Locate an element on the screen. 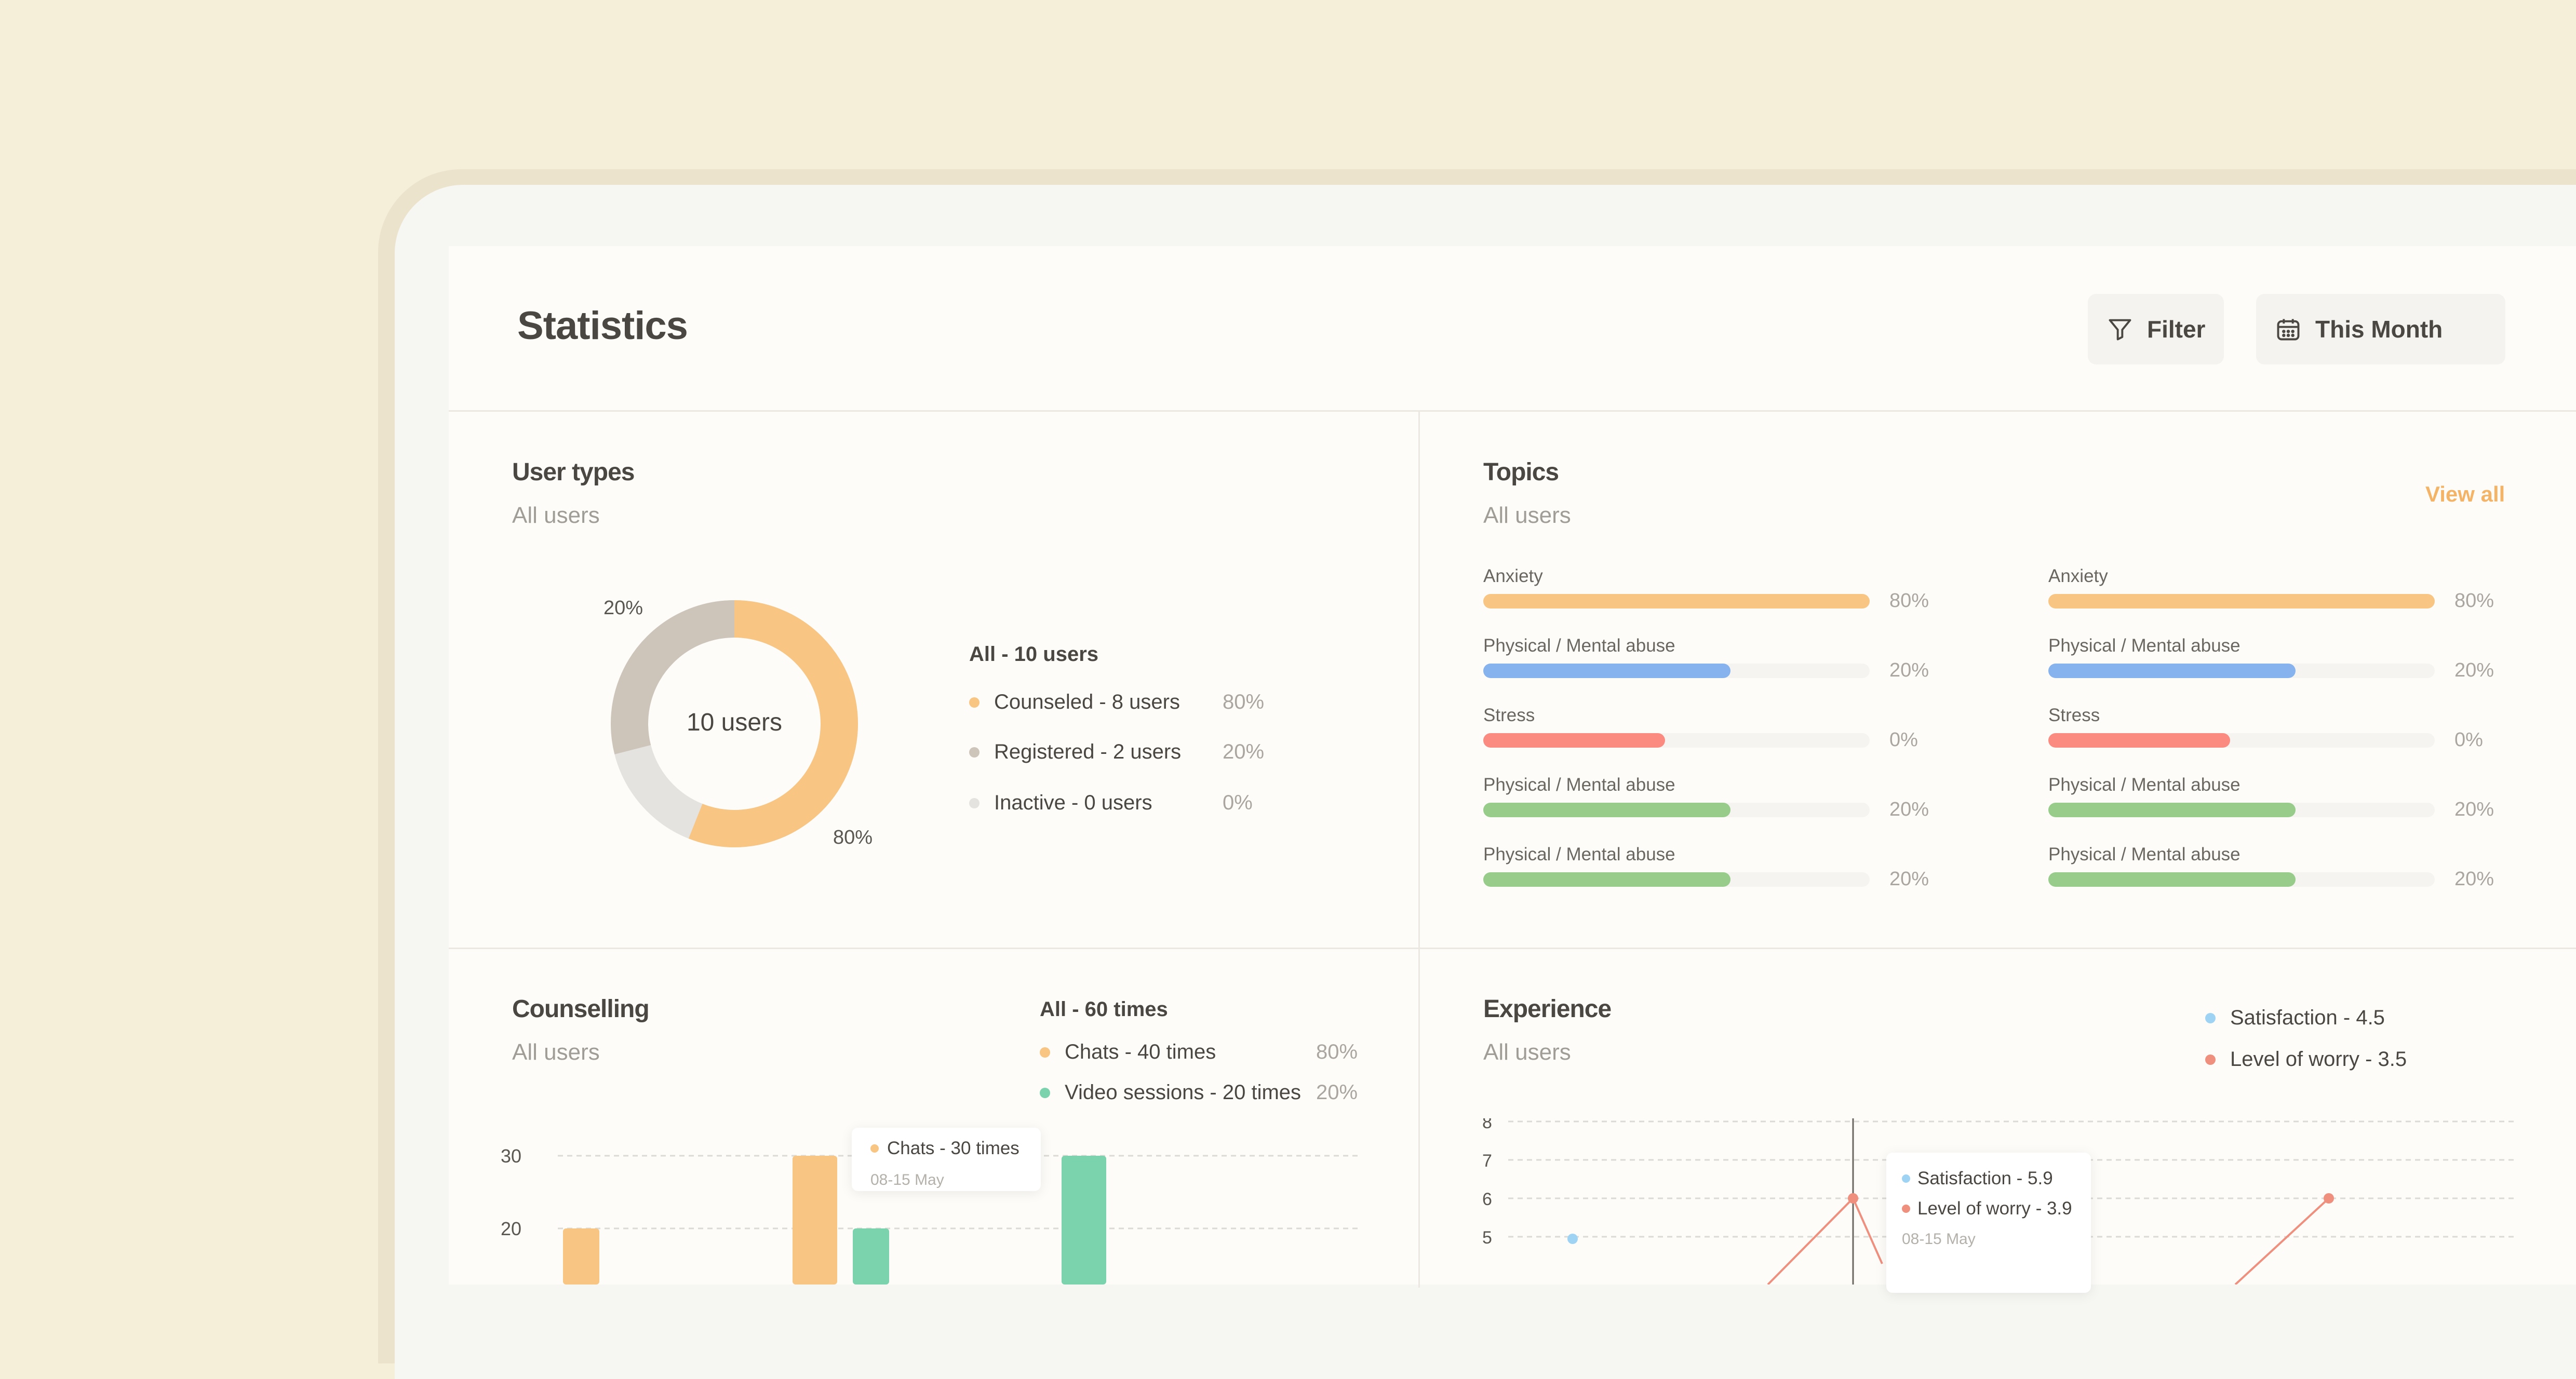  experience-subtitle: All users is located at coordinates (1527, 1052).